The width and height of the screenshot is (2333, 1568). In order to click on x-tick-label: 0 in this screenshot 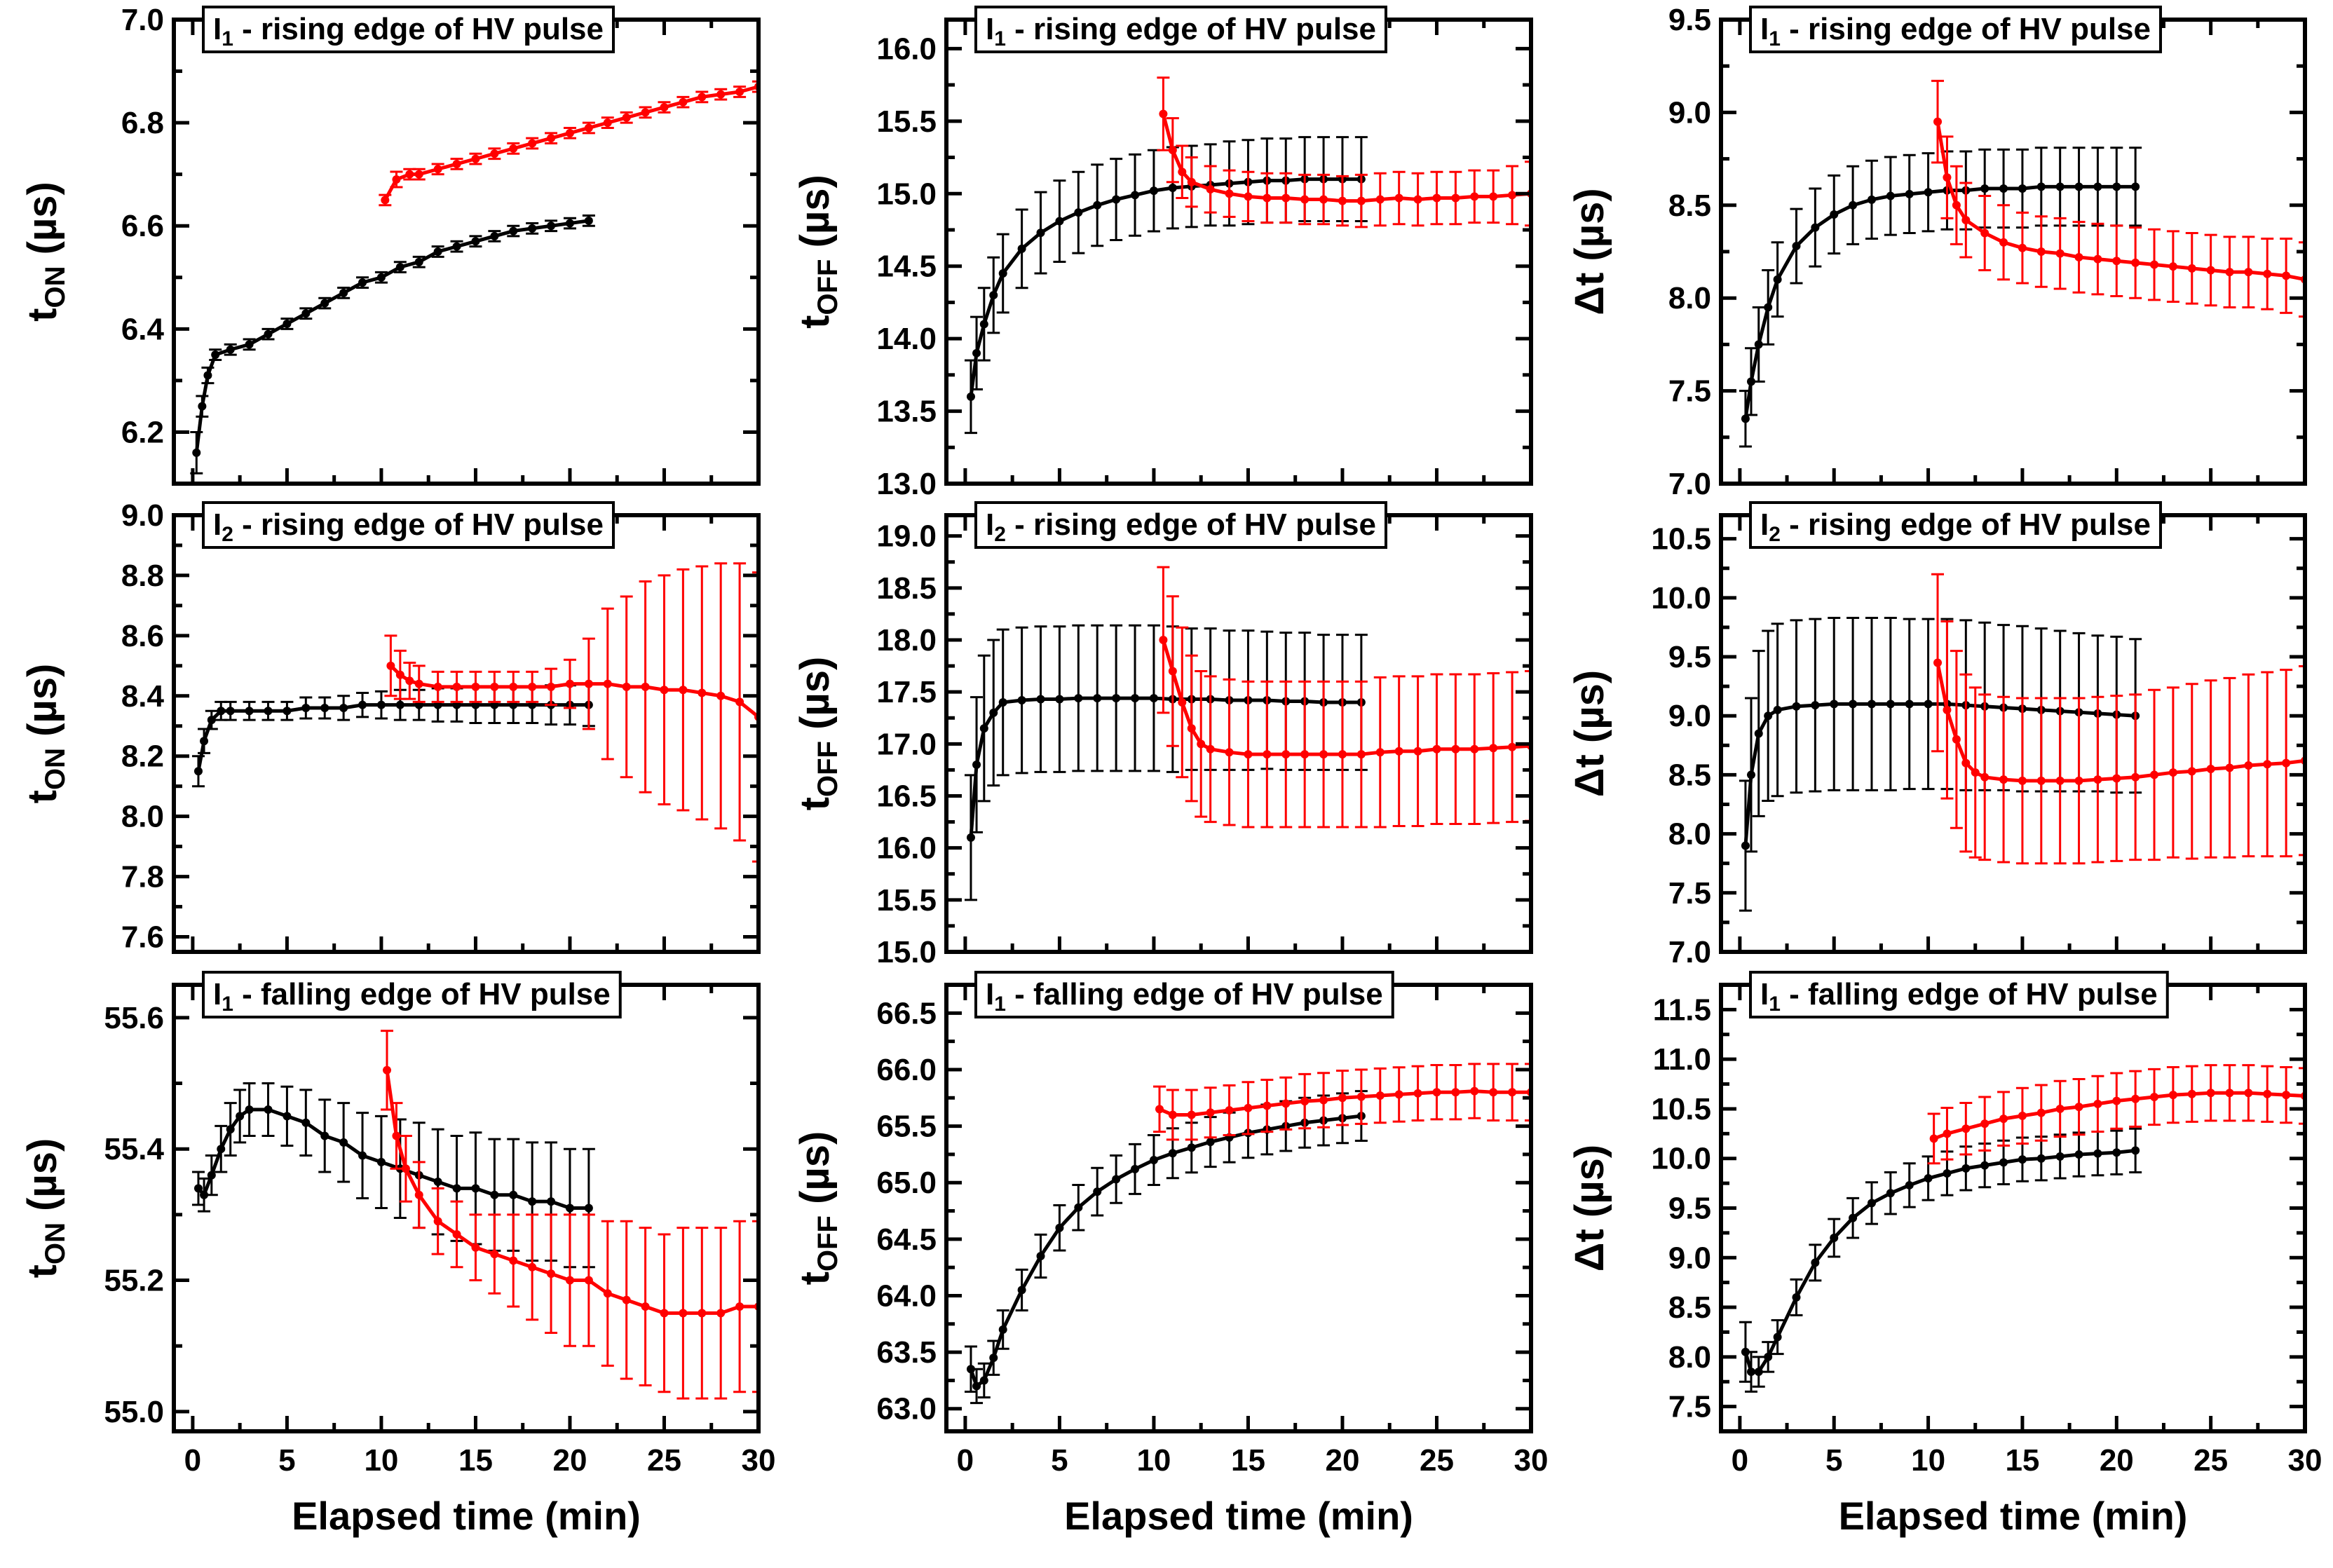, I will do `click(1740, 1460)`.